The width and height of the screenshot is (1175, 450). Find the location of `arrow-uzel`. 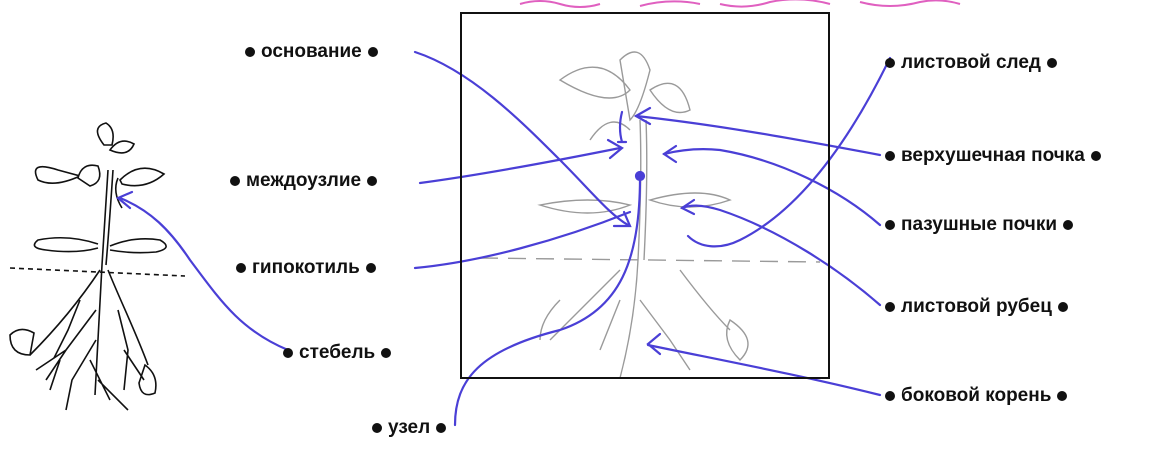

arrow-uzel is located at coordinates (547, 301).